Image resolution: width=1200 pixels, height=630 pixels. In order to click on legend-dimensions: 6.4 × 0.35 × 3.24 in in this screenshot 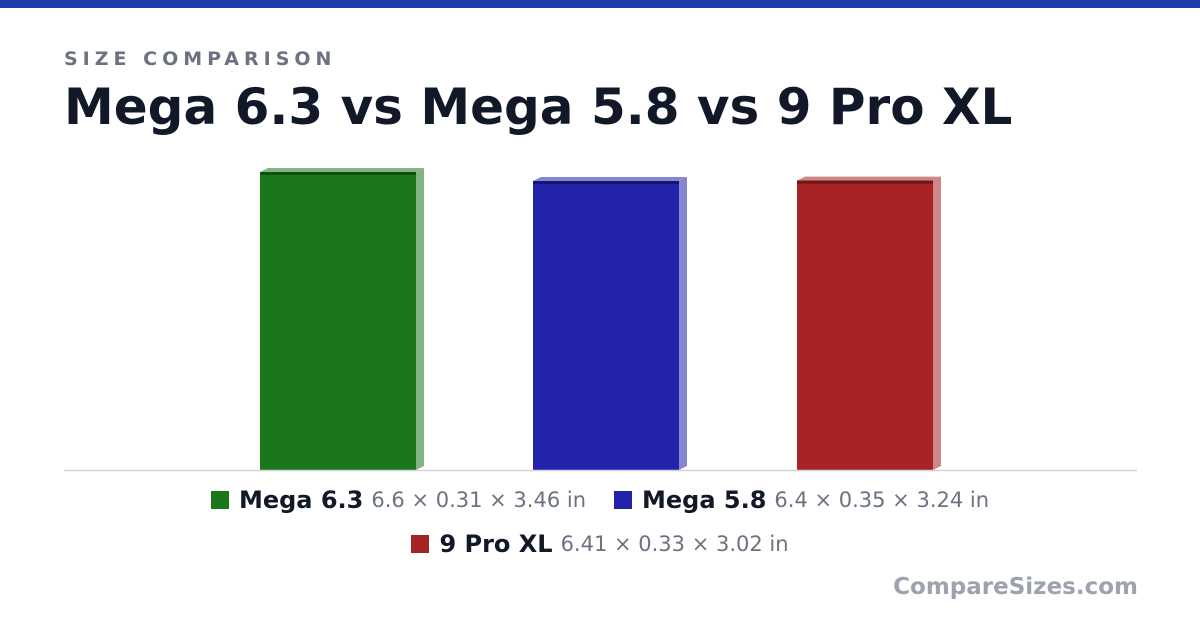, I will do `click(882, 500)`.